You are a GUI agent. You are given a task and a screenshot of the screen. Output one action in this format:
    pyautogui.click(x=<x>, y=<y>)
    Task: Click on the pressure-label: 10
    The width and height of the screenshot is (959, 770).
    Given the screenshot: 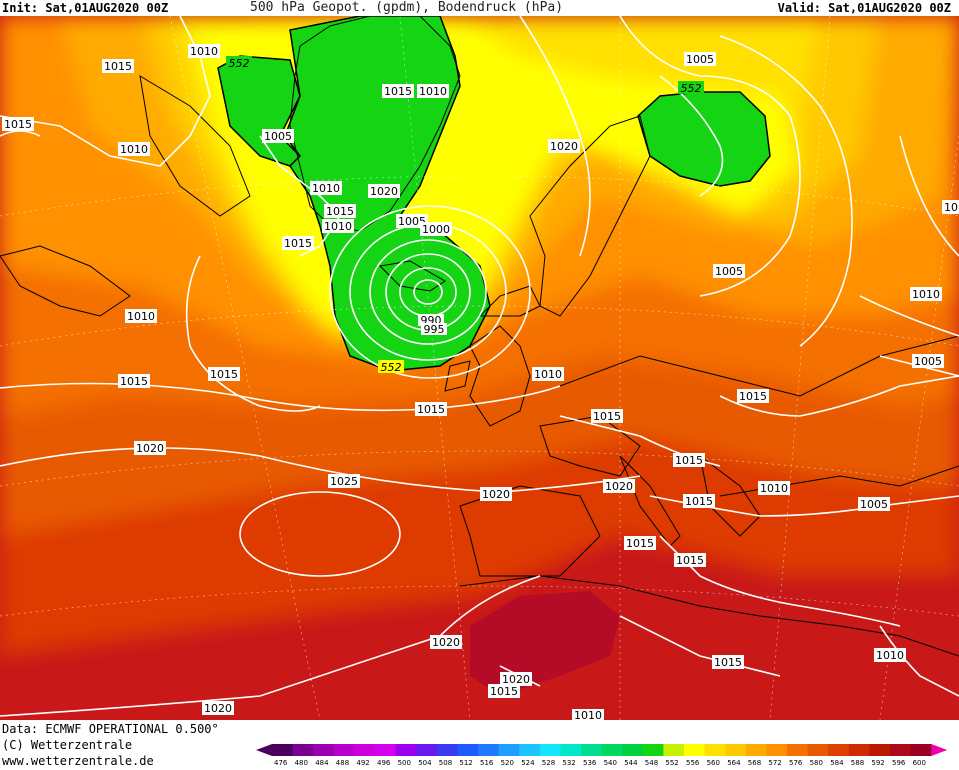 What is the action you would take?
    pyautogui.click(x=951, y=207)
    